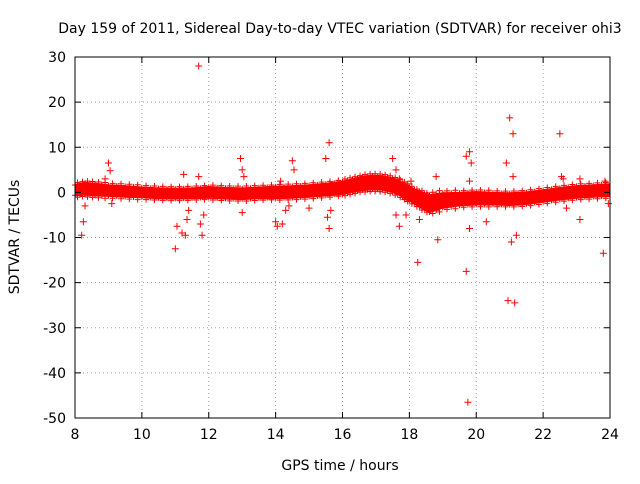 Image resolution: width=640 pixels, height=484 pixels. What do you see at coordinates (57, 103) in the screenshot?
I see `y-tick-label: 20` at bounding box center [57, 103].